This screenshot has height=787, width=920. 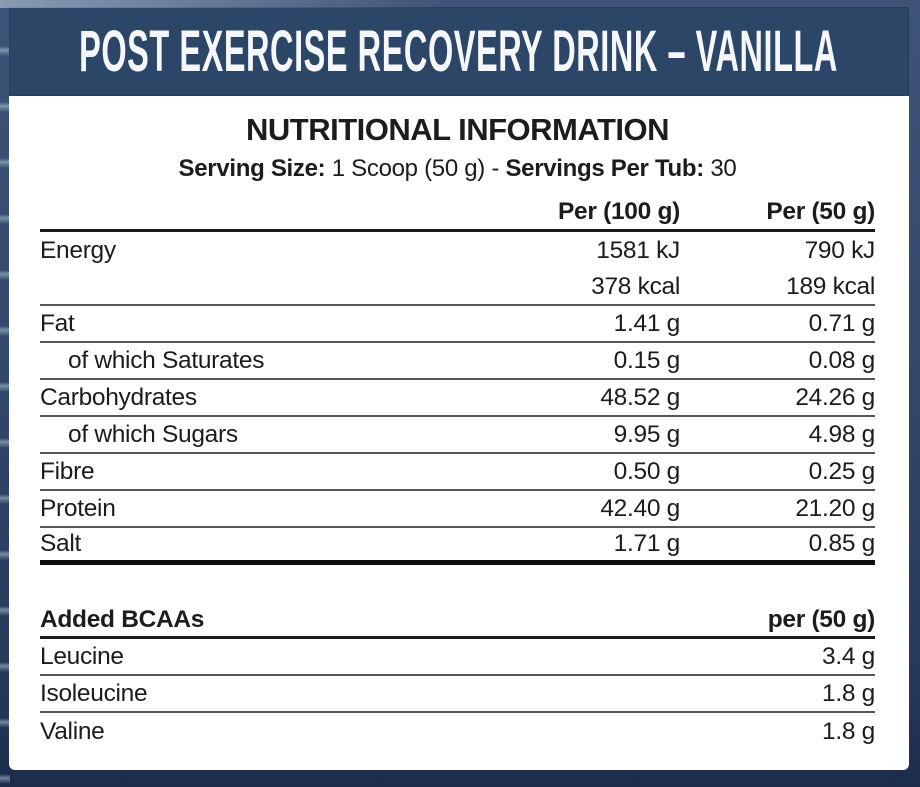 I want to click on bcaa-row: Leucine 3.4 g, so click(x=457, y=657).